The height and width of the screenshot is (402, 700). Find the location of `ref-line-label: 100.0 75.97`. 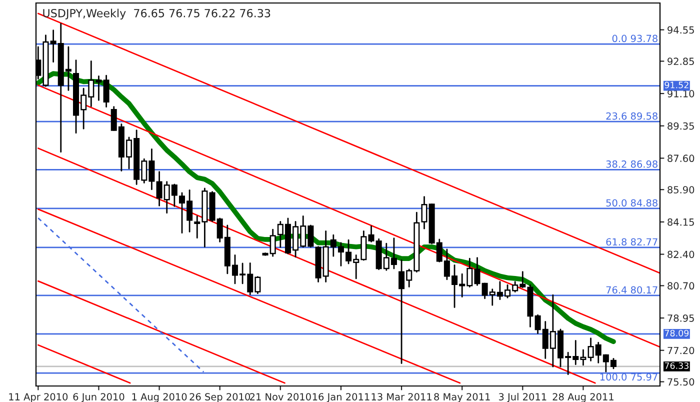

ref-line-label: 100.0 75.97 is located at coordinates (629, 377).